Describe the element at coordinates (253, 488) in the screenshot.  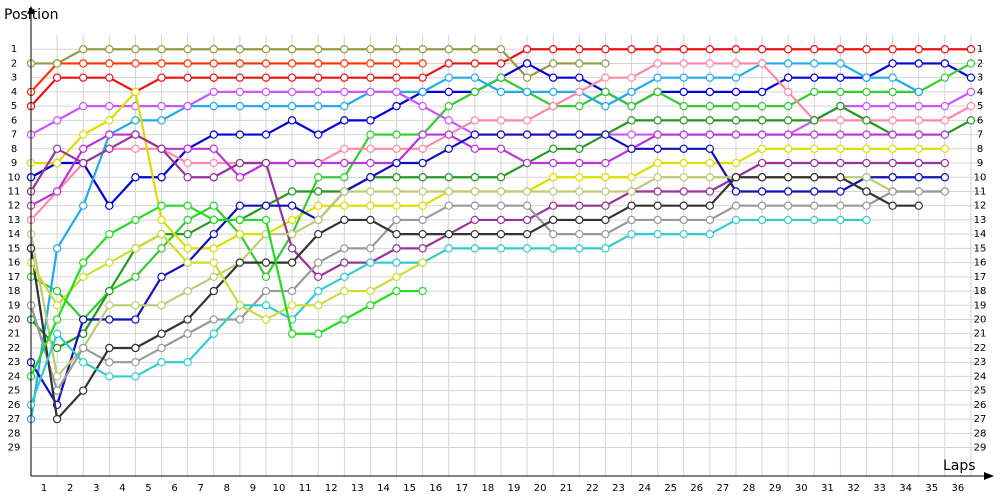
I see `x-tick-label: 9` at that location.